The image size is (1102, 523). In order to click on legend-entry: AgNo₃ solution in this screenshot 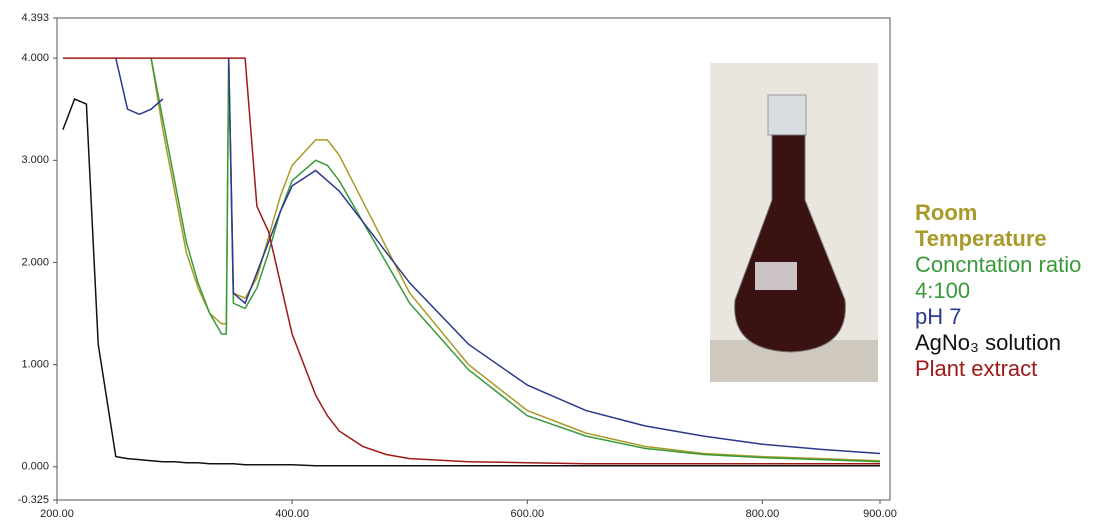, I will do `click(988, 342)`.